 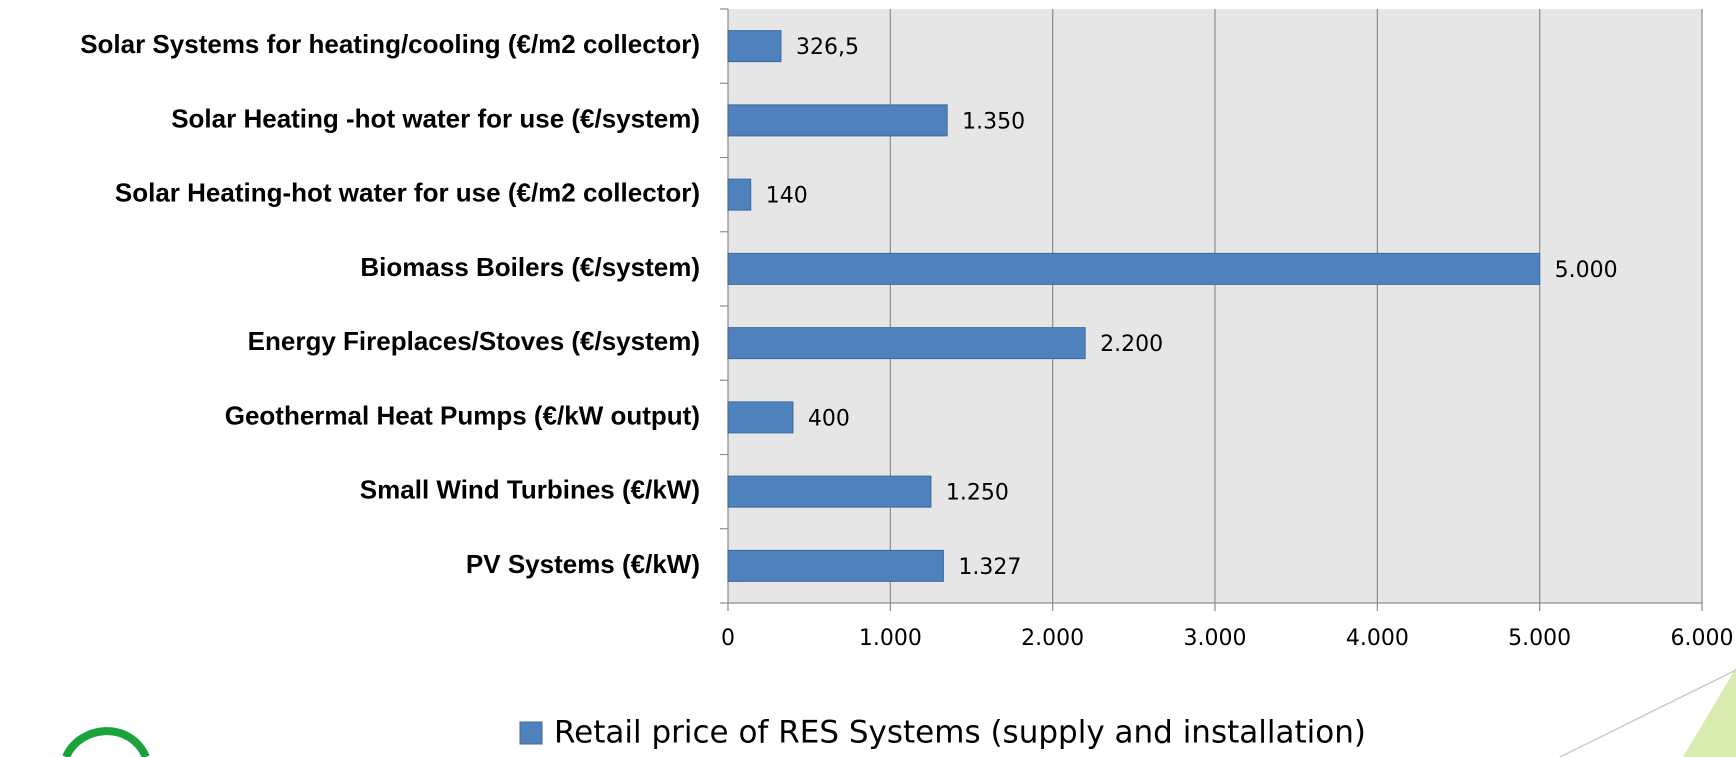 What do you see at coordinates (977, 493) in the screenshot?
I see `value-label: 1.250` at bounding box center [977, 493].